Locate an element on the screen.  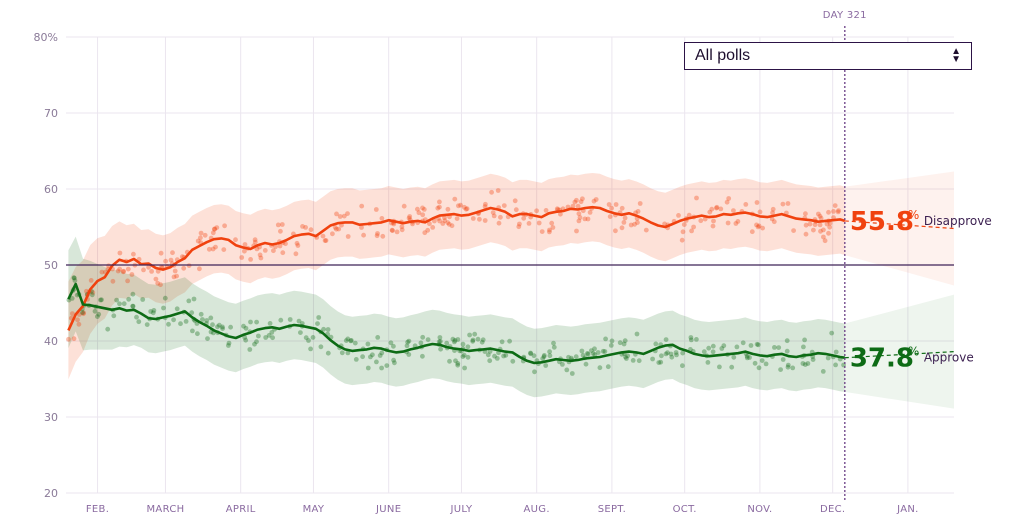
x-tick-label: MAY is located at coordinates (314, 509).